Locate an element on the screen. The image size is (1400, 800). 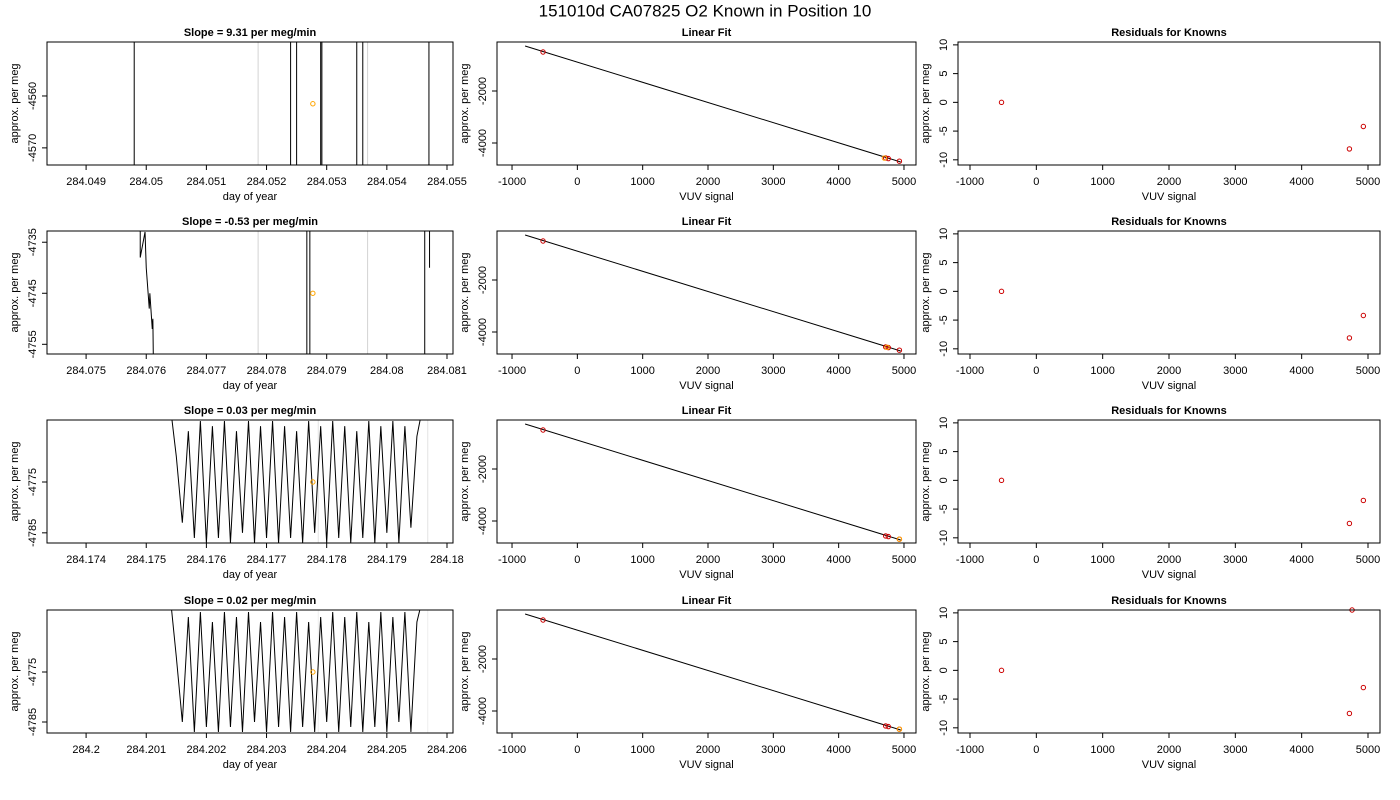
x-tick-label: 284.08 is located at coordinates (387, 371).